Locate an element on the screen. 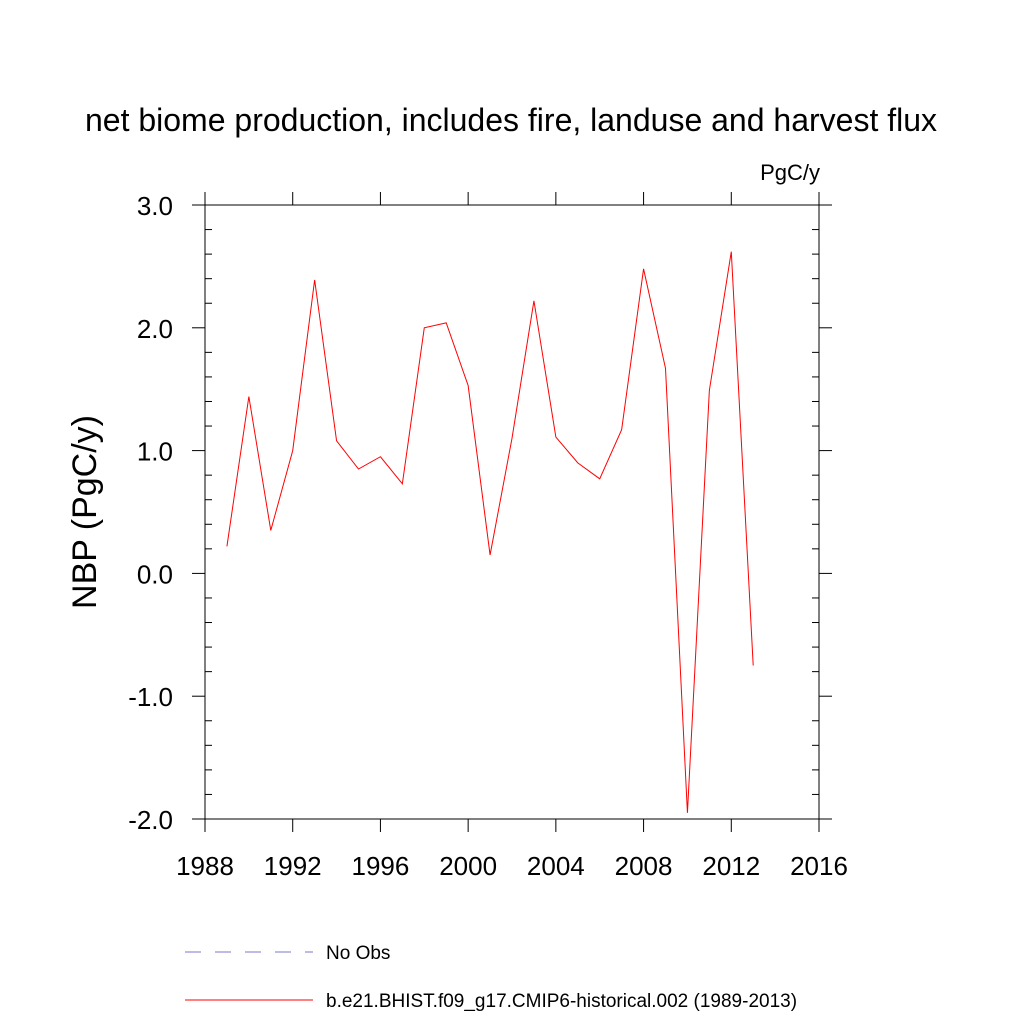 This screenshot has height=1024, width=1024. legend-label-no-obs: No Obs is located at coordinates (358, 953).